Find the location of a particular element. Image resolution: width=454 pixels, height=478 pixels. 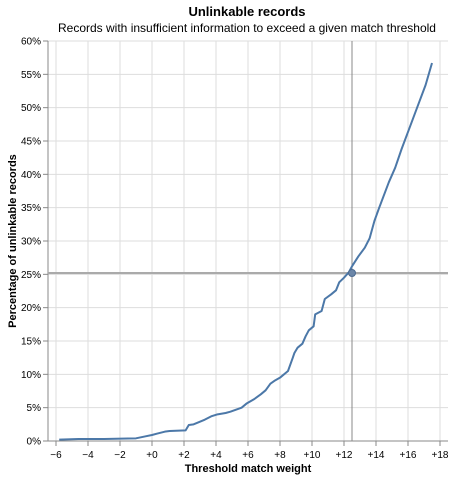

y-tick-label: 0% is located at coordinates (34, 442).